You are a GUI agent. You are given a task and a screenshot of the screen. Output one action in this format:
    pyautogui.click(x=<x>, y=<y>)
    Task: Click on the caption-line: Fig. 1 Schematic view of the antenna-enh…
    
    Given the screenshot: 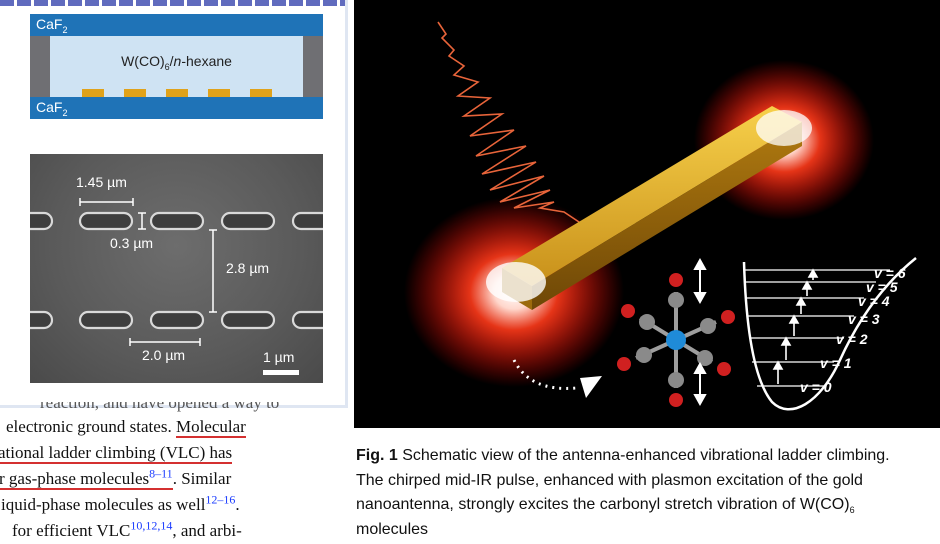 What is the action you would take?
    pyautogui.click(x=623, y=455)
    